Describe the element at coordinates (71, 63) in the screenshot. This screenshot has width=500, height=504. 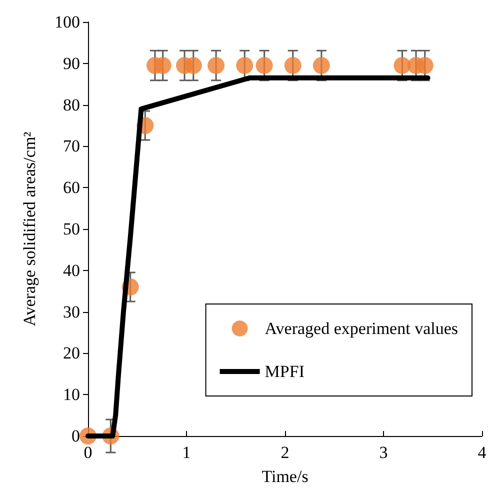
I see `y-tick-label: 90` at that location.